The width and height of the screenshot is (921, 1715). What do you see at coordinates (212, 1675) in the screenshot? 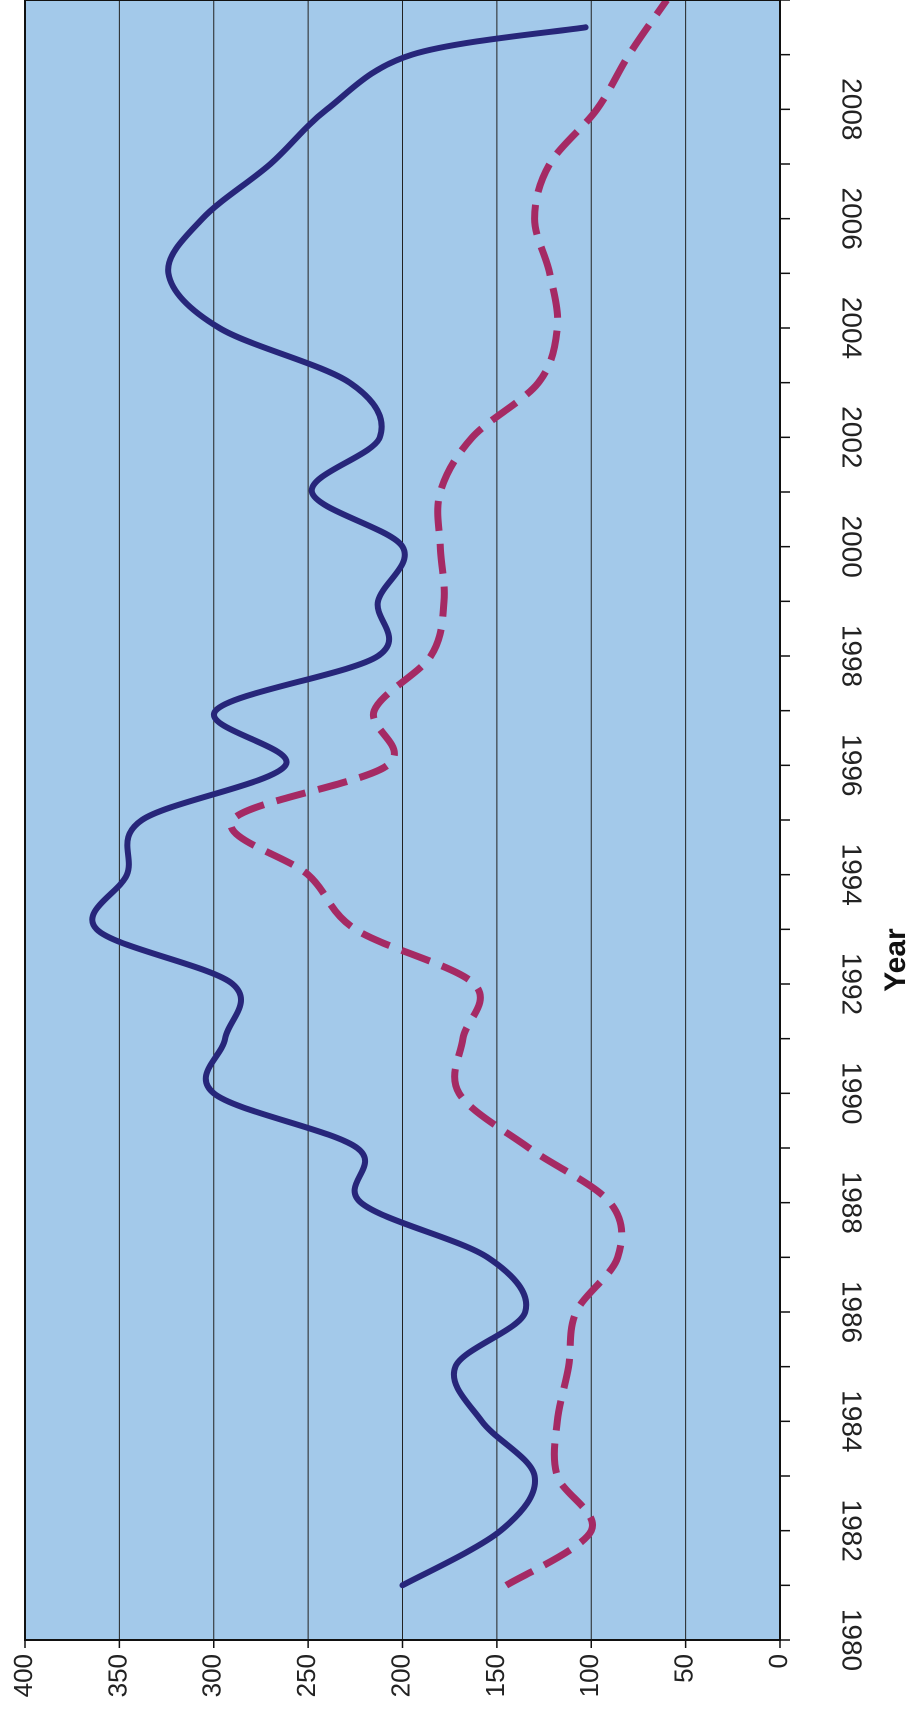
I see `value-tick-label: 300` at bounding box center [212, 1675].